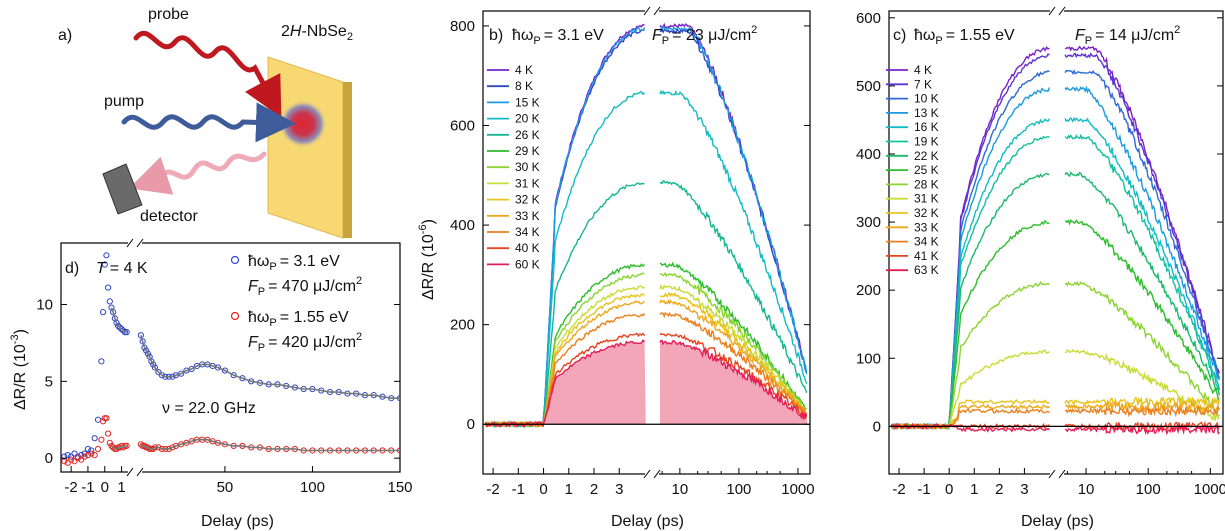 This screenshot has height=531, width=1225. What do you see at coordinates (208, 122) in the screenshot?
I see `pump-beam` at bounding box center [208, 122].